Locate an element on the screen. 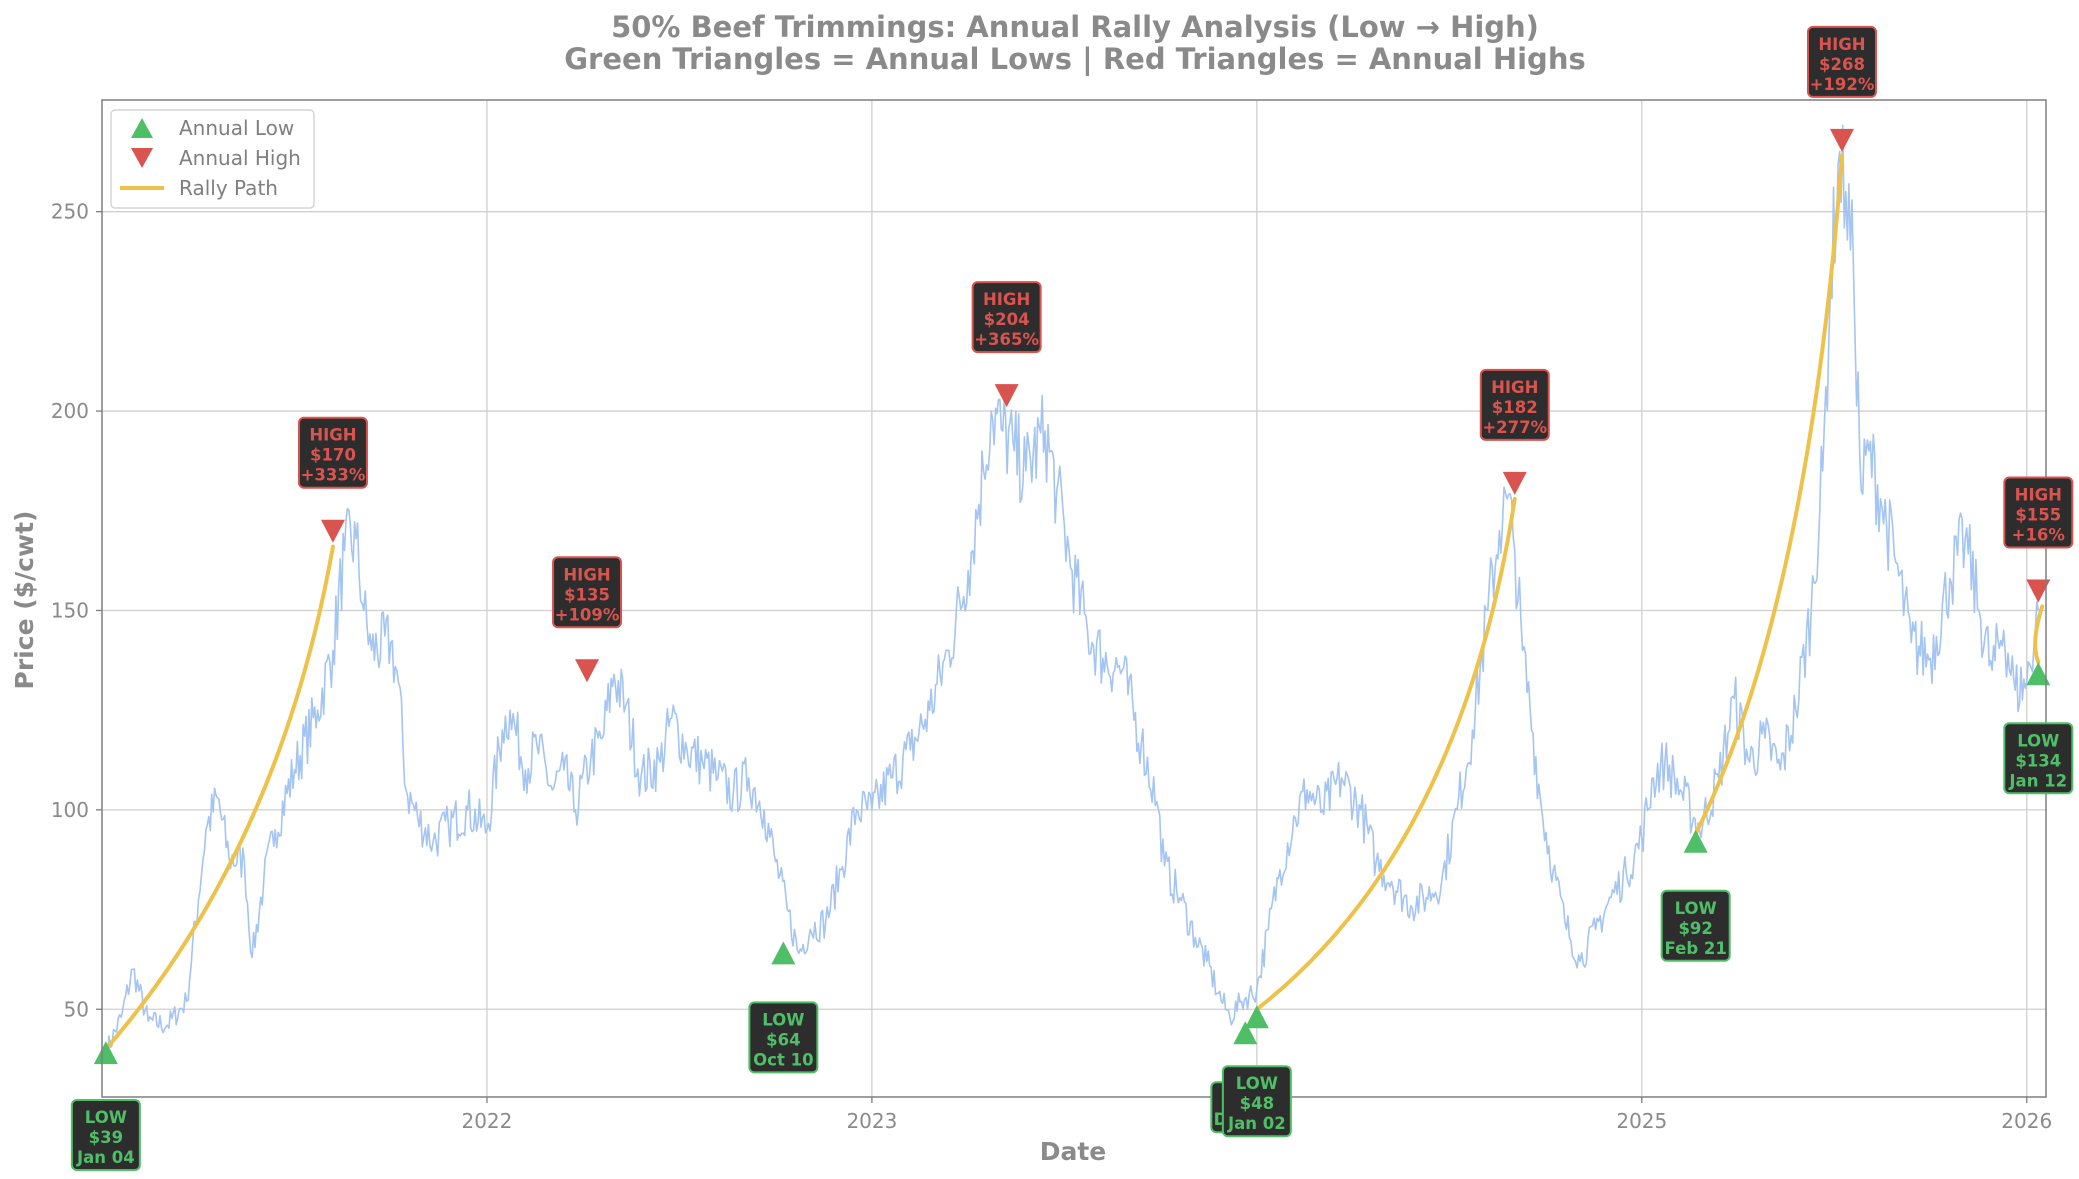 The image size is (2079, 1179). annotation-line2: $64 is located at coordinates (783, 1039).